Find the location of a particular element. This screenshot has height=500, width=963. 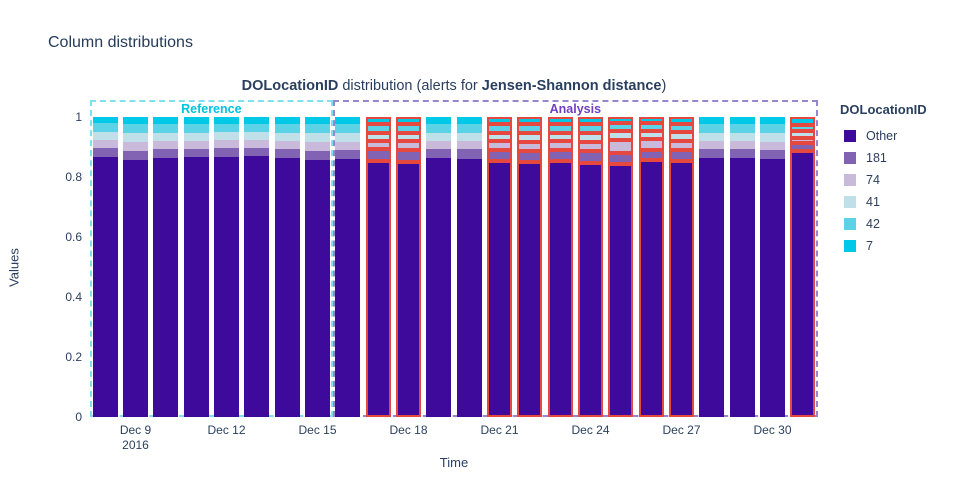

legend-item-74: 74 is located at coordinates (883, 180).